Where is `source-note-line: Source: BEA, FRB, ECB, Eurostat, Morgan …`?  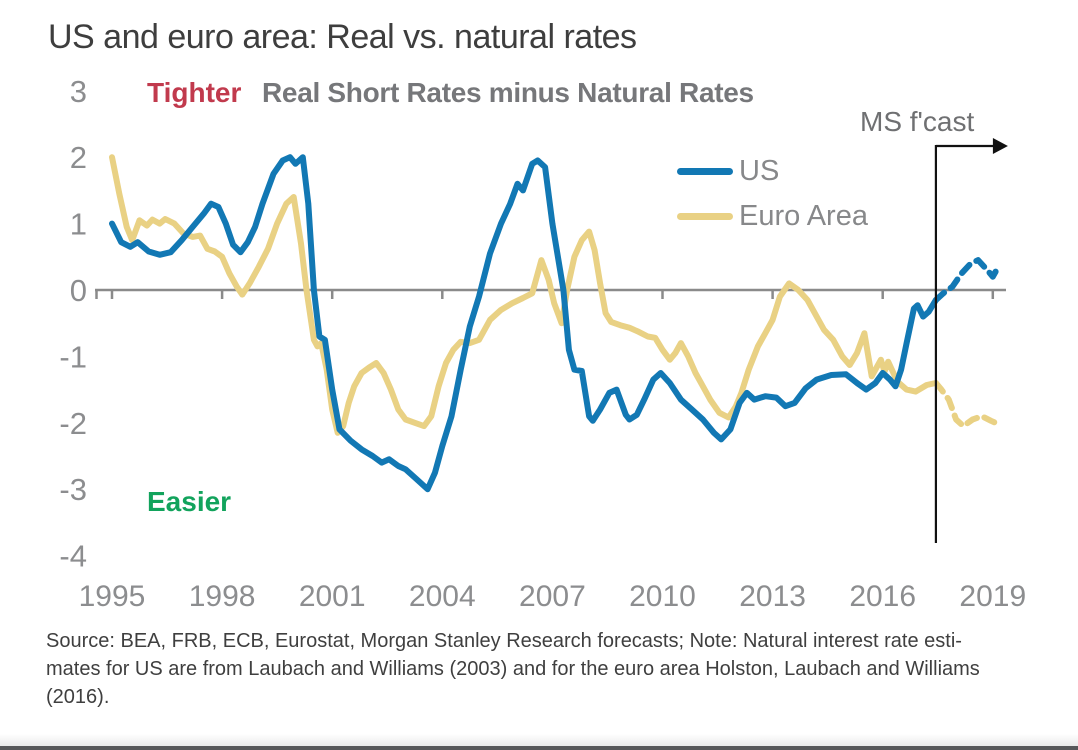
source-note-line: Source: BEA, FRB, ECB, Eurostat, Morgan … is located at coordinates (504, 641).